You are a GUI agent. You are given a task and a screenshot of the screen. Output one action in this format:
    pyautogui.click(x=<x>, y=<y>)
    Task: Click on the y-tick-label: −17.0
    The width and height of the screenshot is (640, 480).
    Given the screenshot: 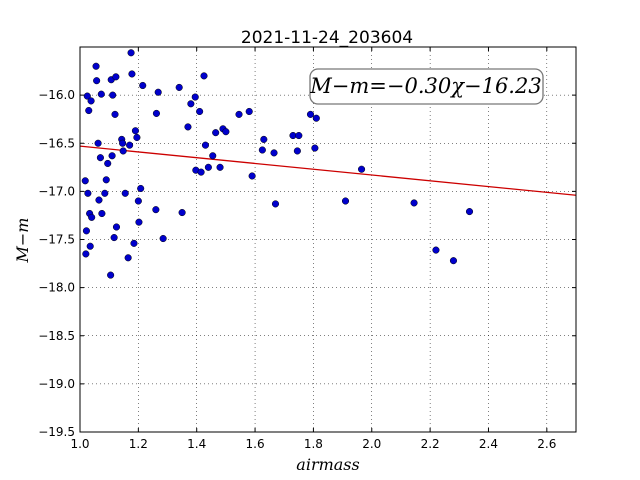 What is the action you would take?
    pyautogui.click(x=56, y=191)
    